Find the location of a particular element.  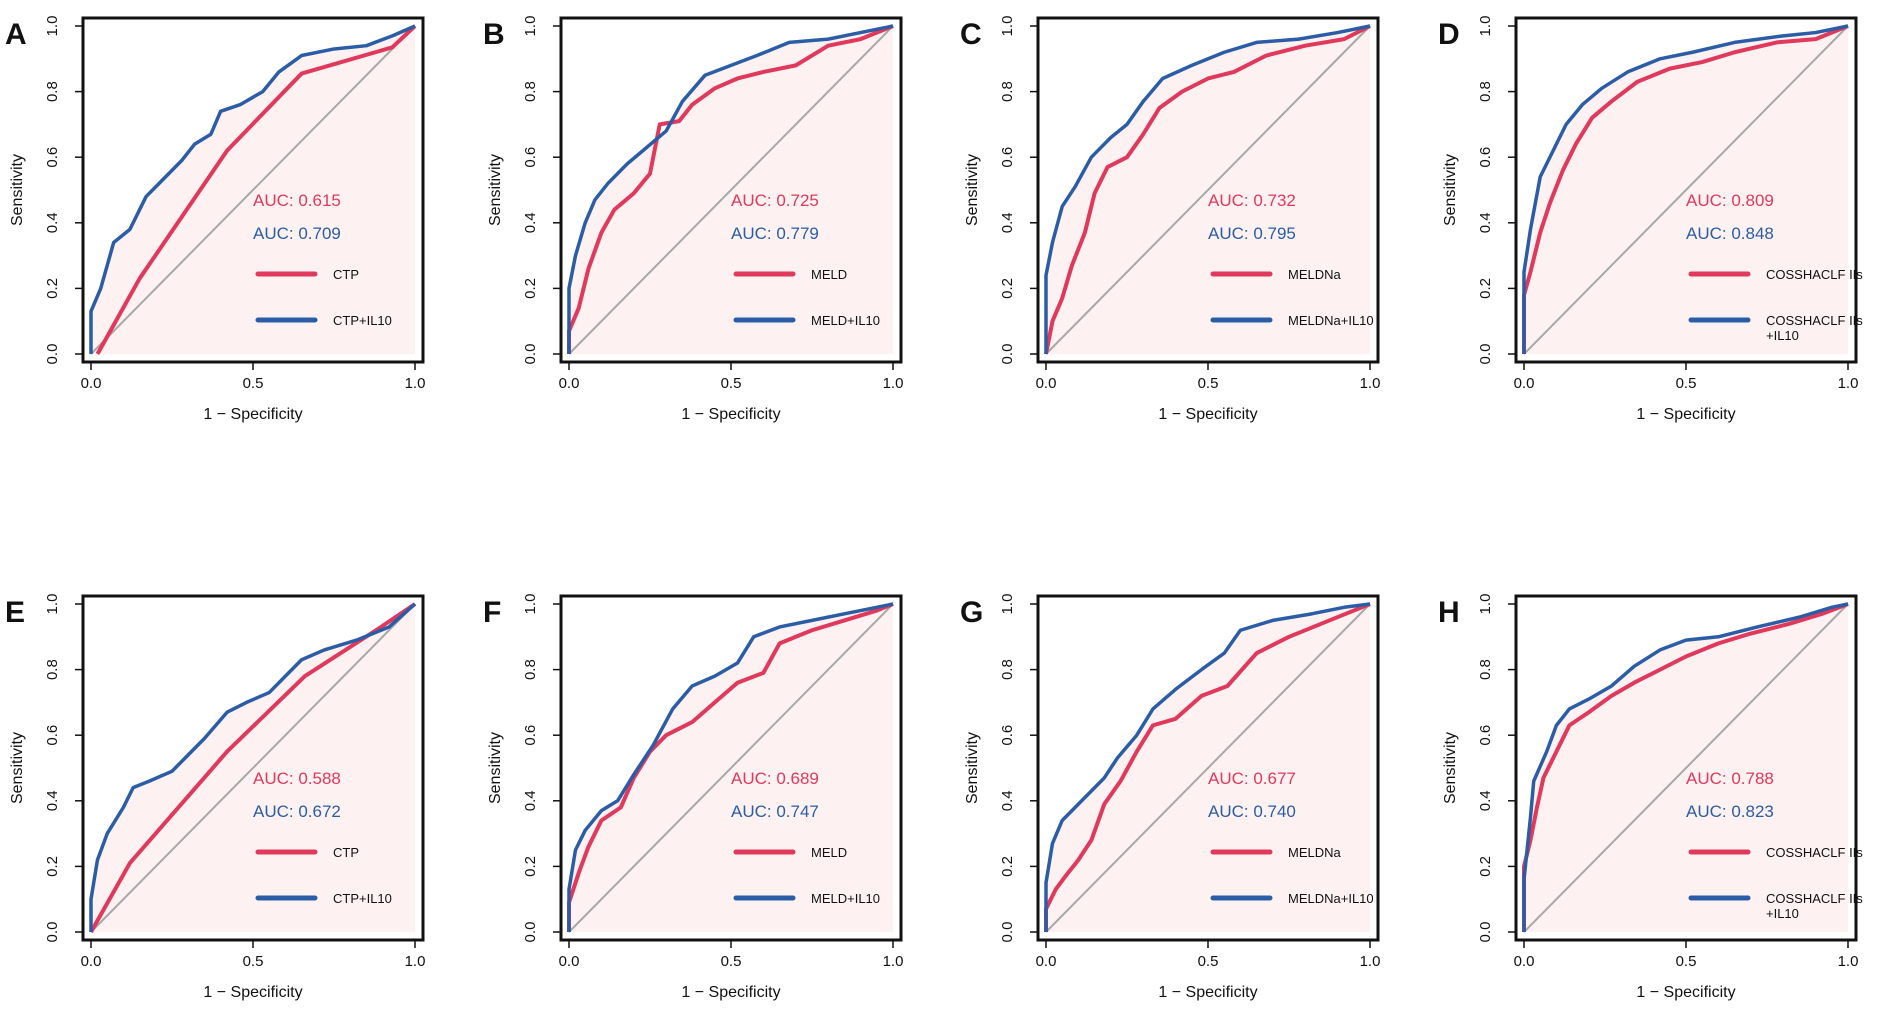

panel-label: A is located at coordinates (16, 34).